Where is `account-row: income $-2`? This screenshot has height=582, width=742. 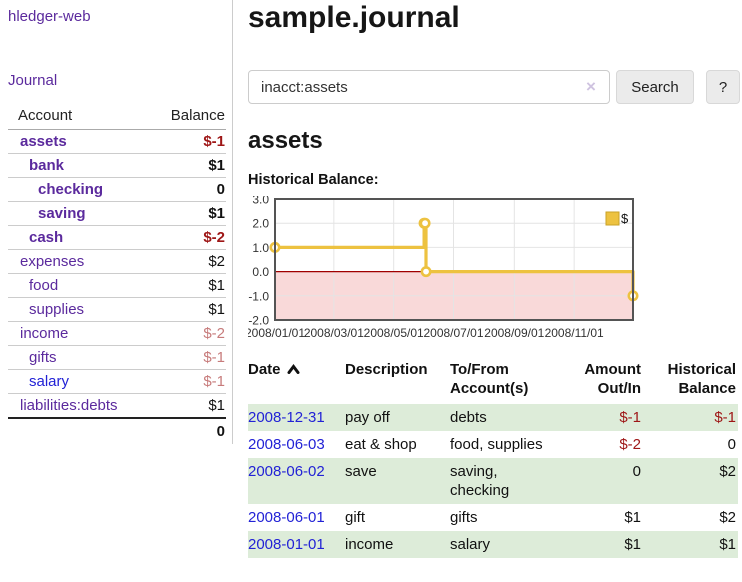 account-row: income $-2 is located at coordinates (117, 333).